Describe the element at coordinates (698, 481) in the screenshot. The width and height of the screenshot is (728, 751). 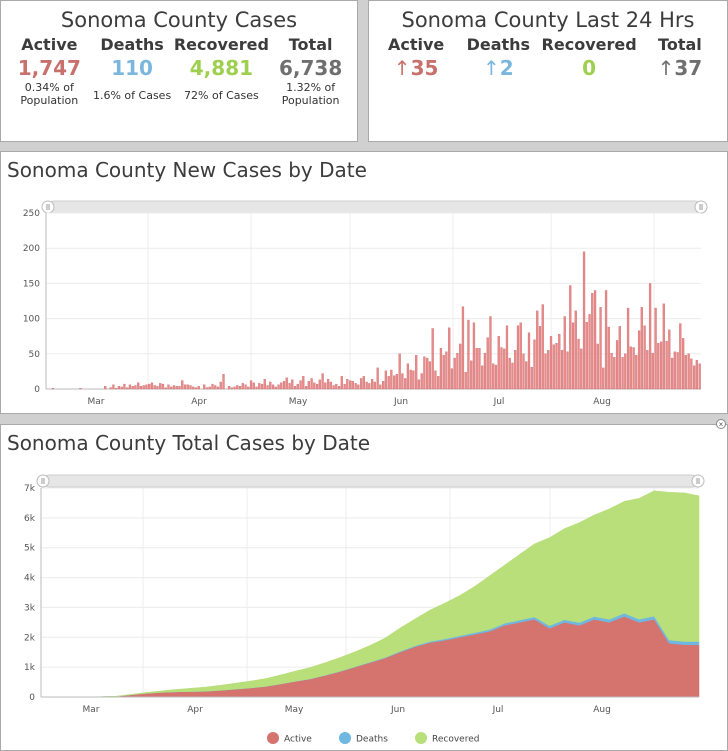
I see `range-handle-right` at that location.